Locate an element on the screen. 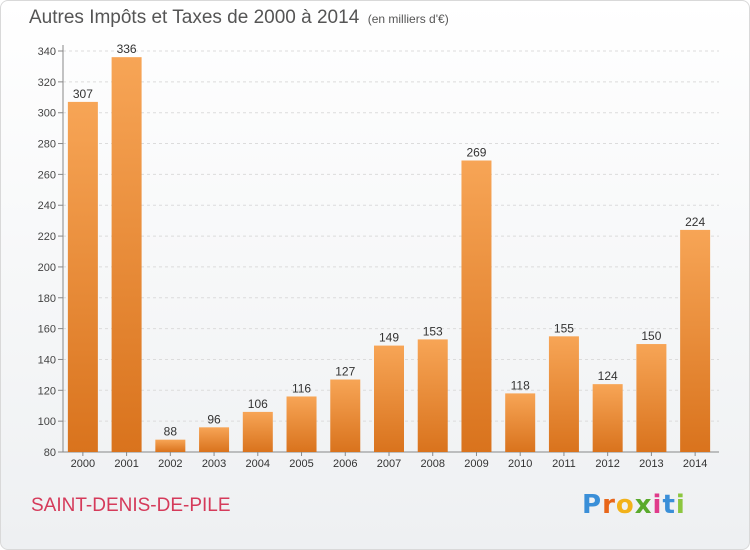 Image resolution: width=750 pixels, height=550 pixels. bar-value-label: 336 is located at coordinates (127, 49).